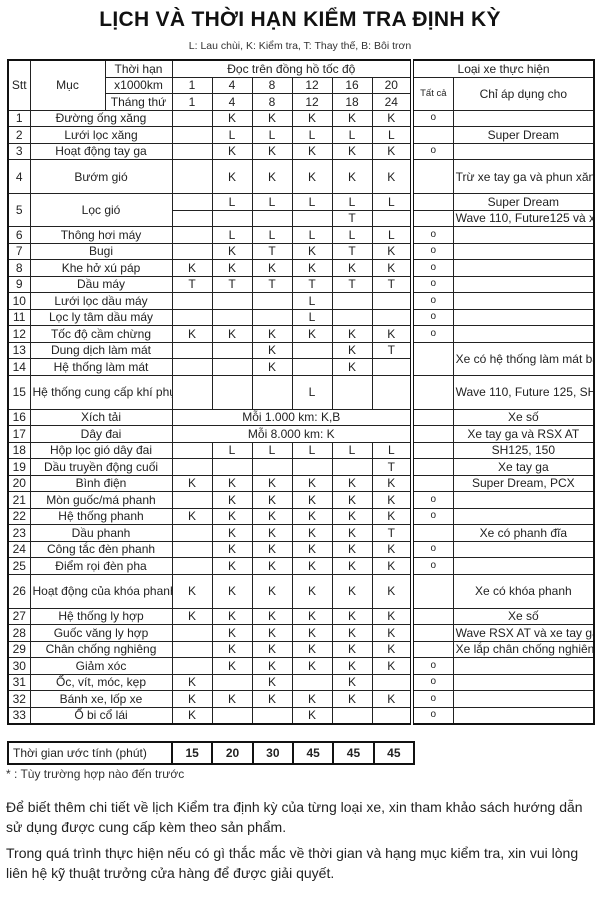  I want to click on row-action-20: T, so click(392, 467).